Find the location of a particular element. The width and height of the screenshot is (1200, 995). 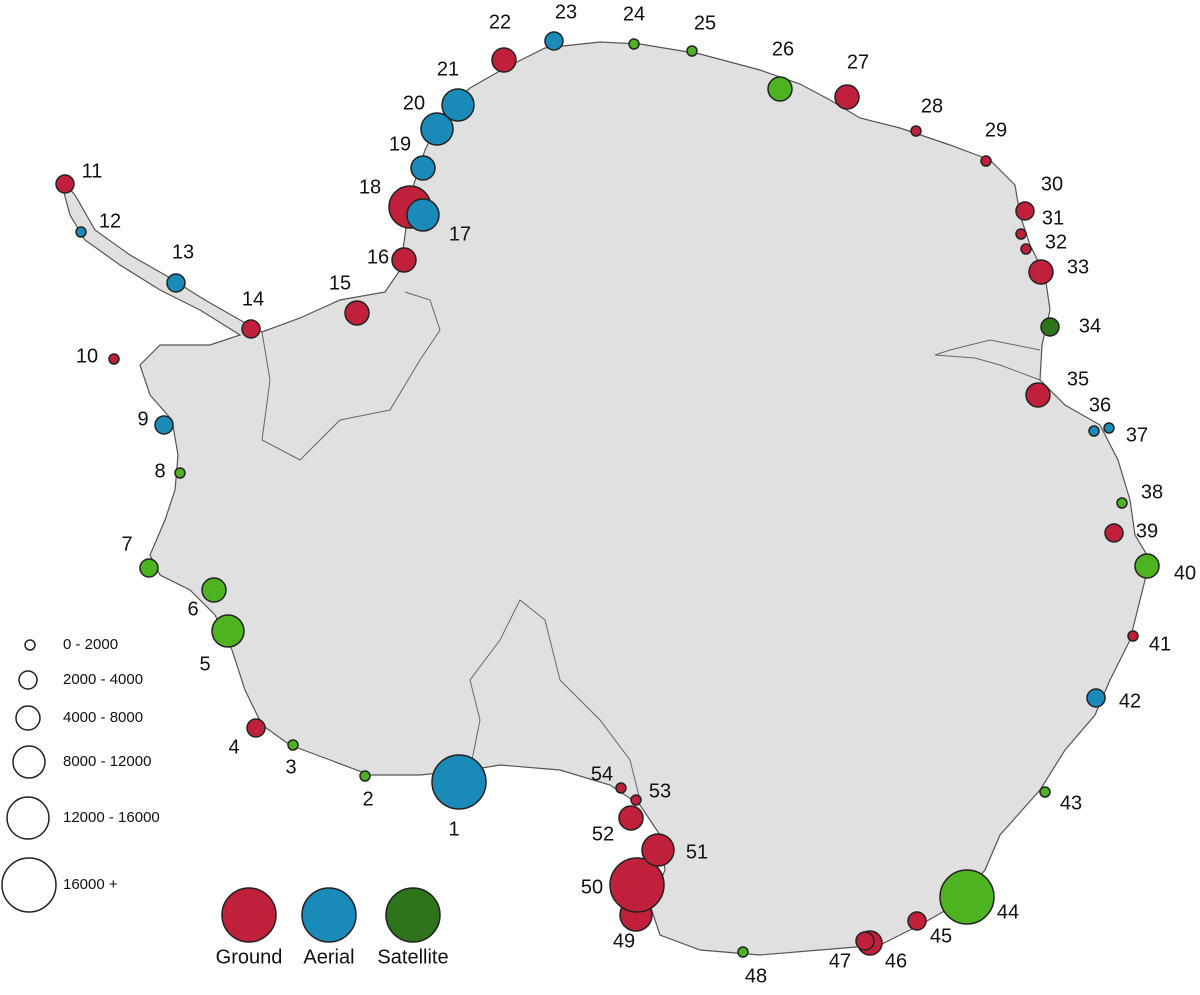

colony-label: 48 is located at coordinates (756, 976).